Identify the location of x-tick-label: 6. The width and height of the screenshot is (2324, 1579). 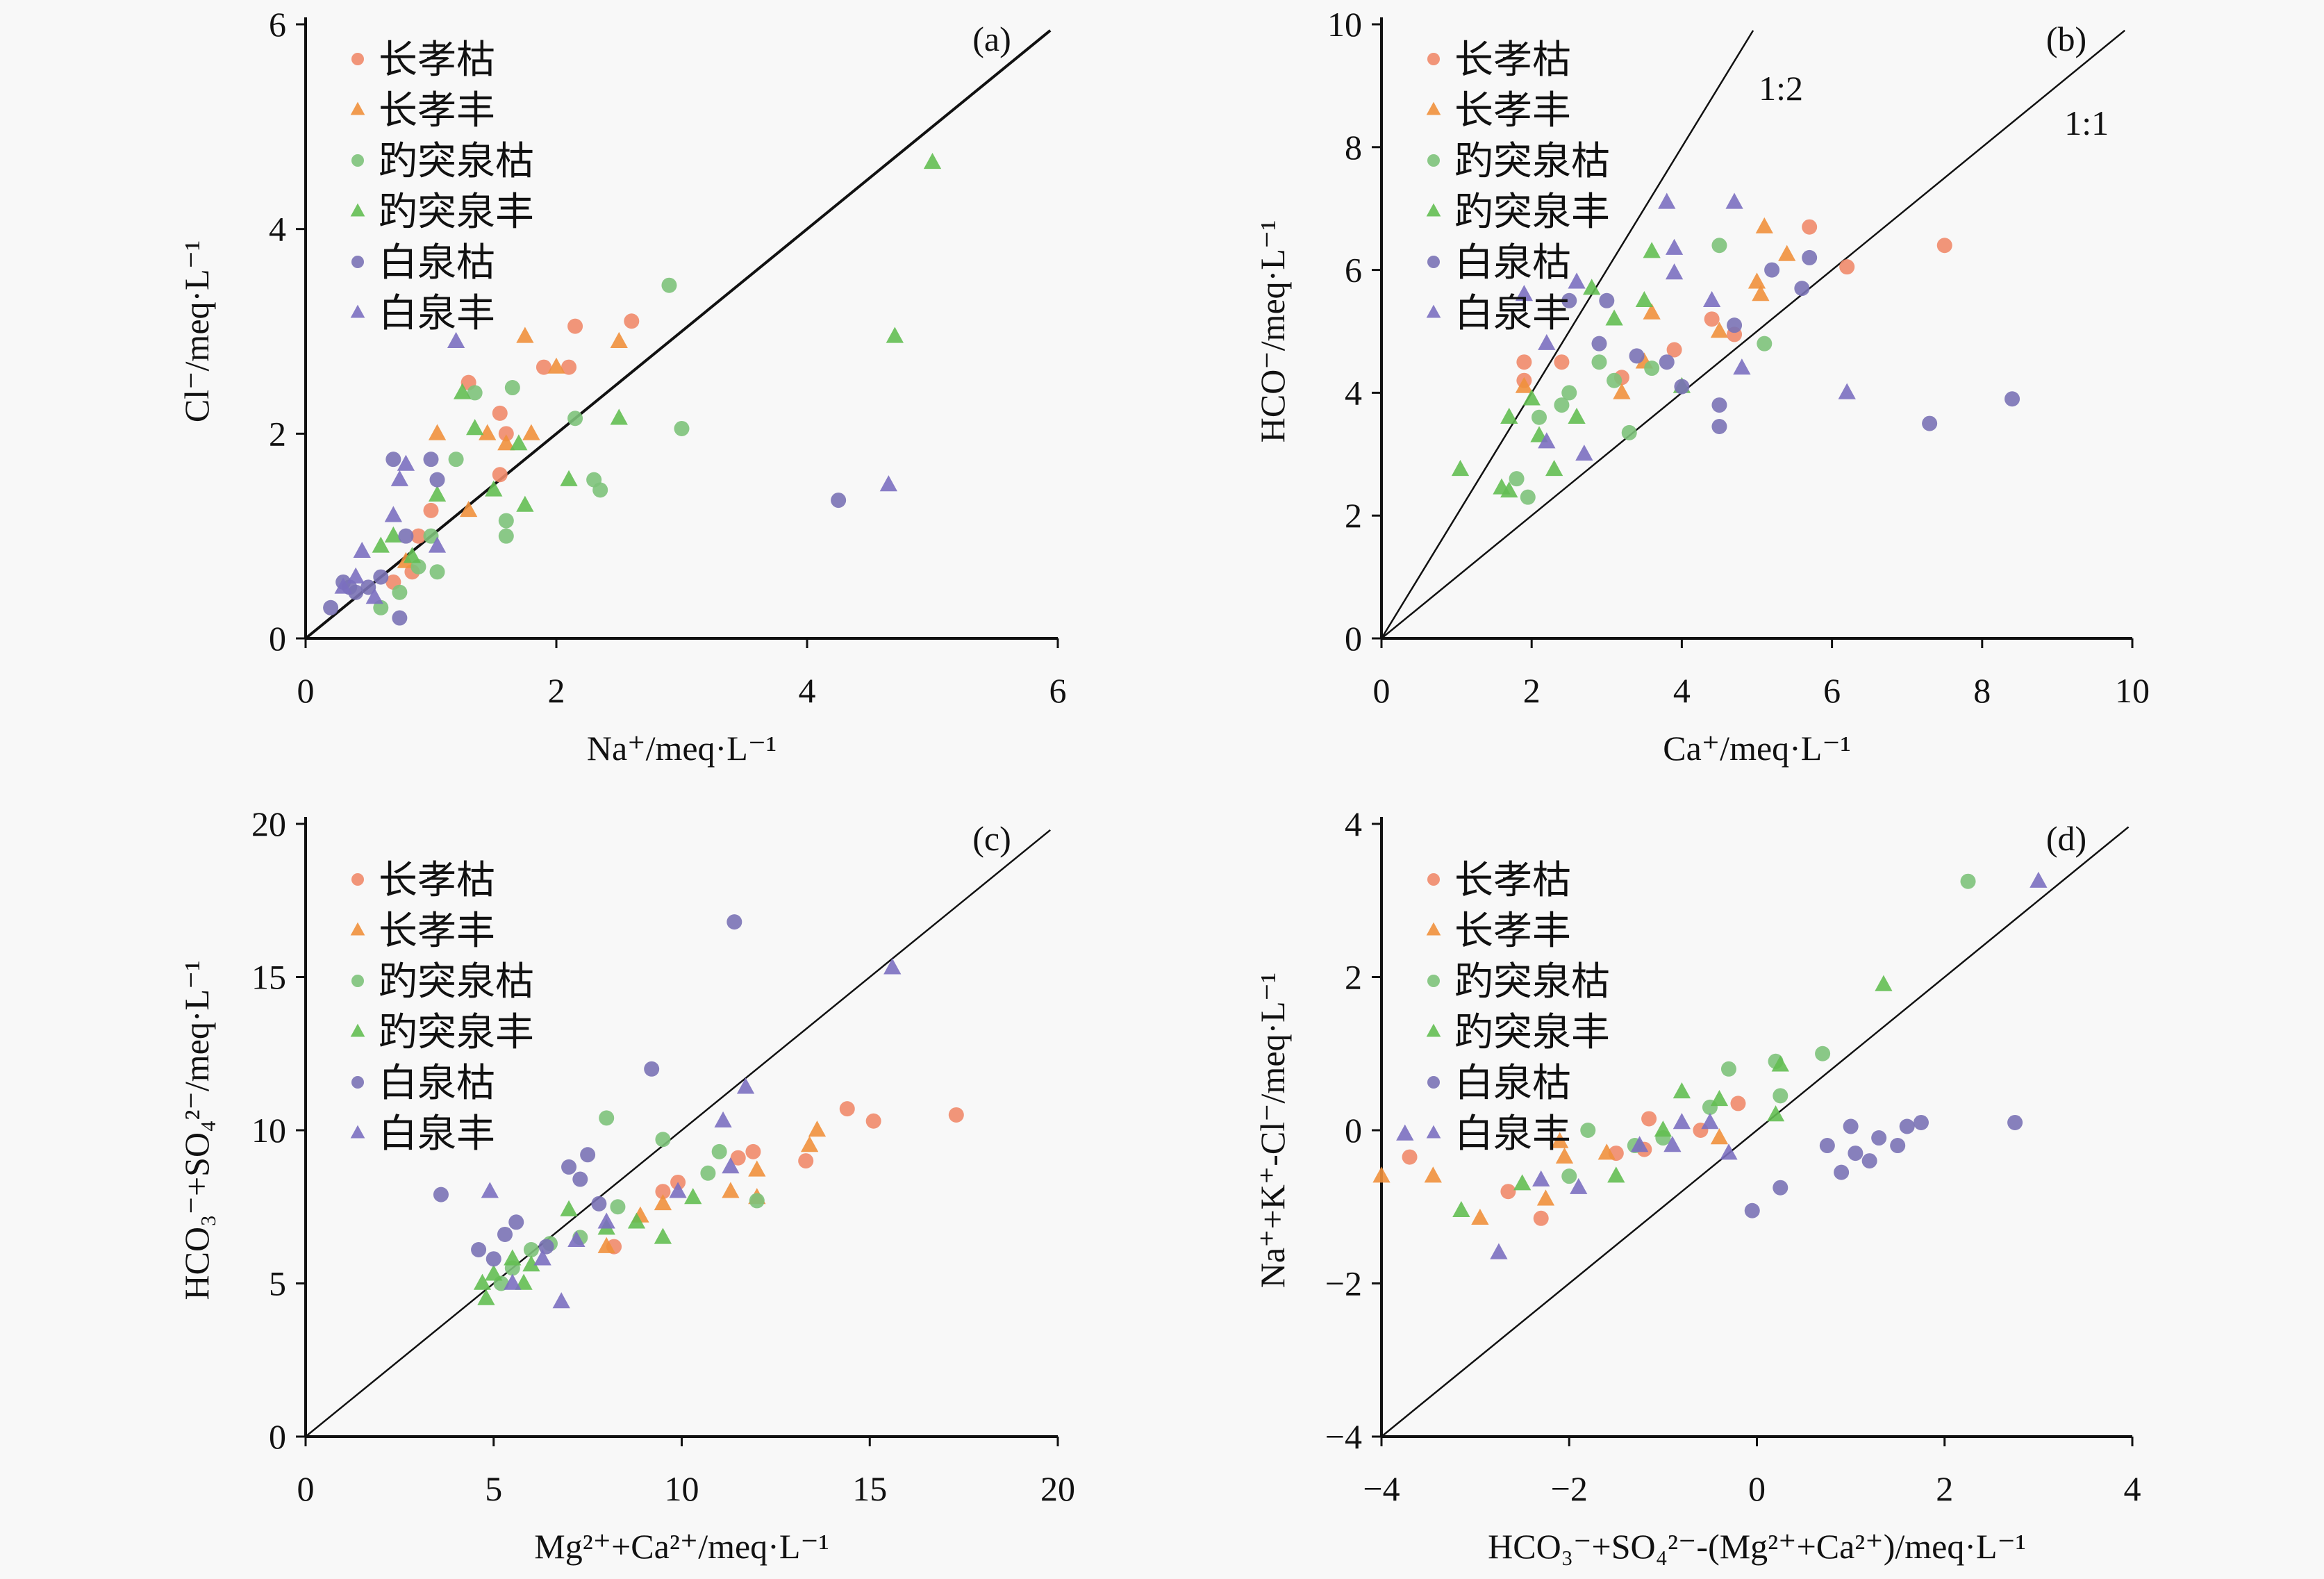
(1832, 691).